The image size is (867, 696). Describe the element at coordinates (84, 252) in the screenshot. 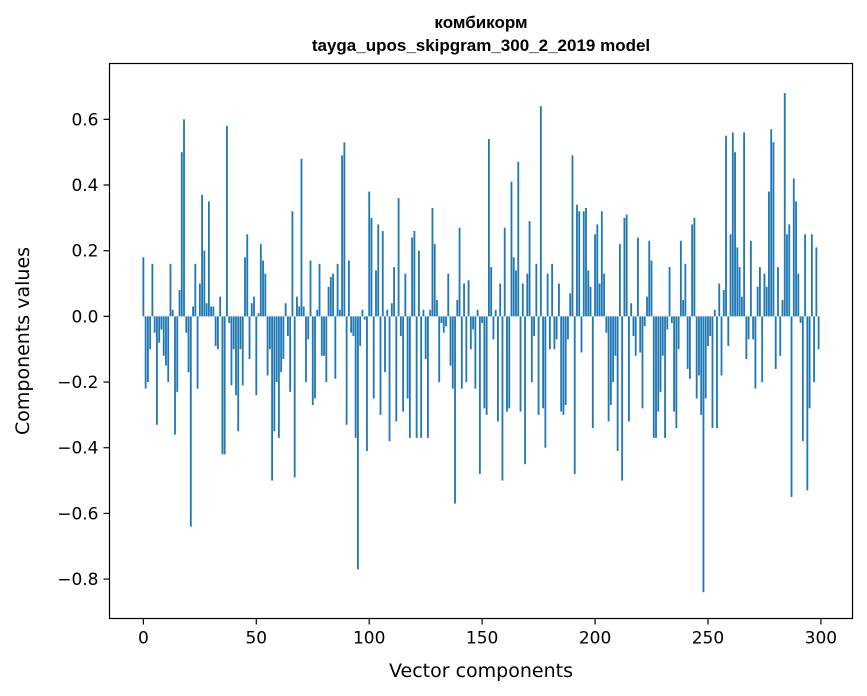

I see `y-tick-label: 0.2` at that location.